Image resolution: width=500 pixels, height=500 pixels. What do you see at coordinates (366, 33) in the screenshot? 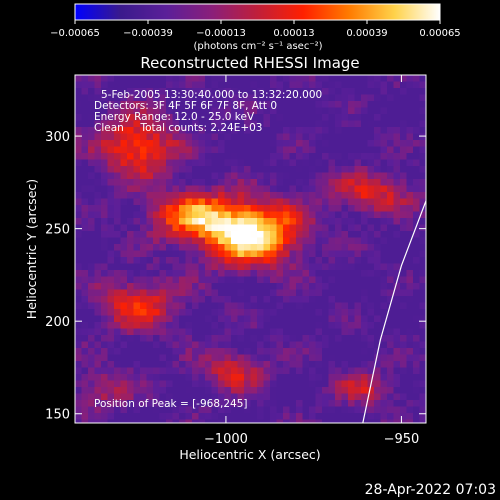
I see `colorbar-tick-label: 0.00039` at bounding box center [366, 33].